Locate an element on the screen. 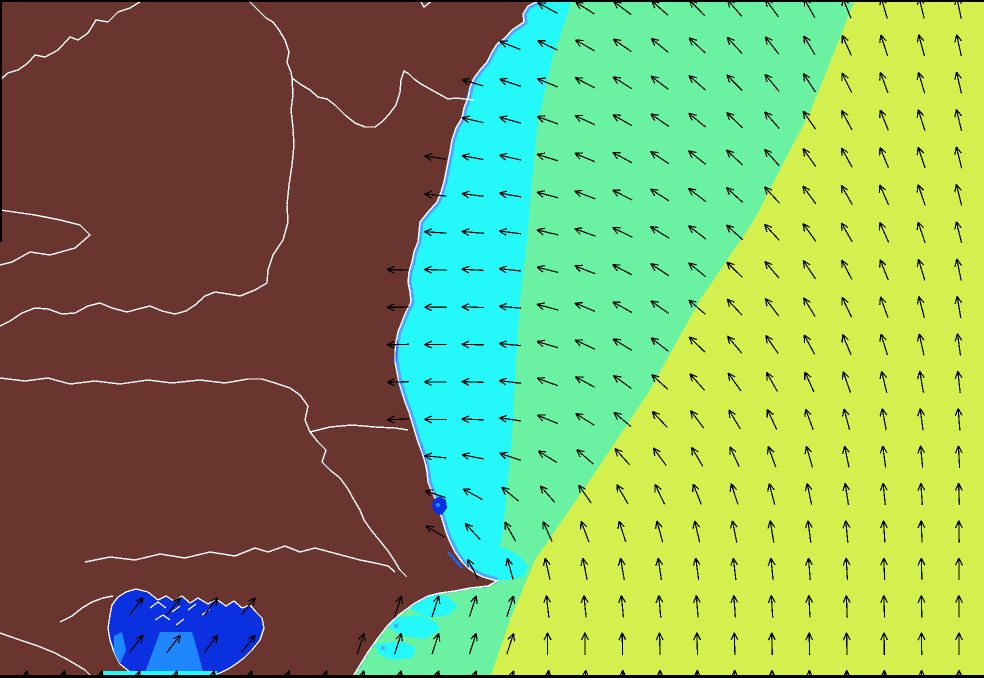 This screenshot has width=984, height=678. border-sagami-coast is located at coordinates (47, 655).